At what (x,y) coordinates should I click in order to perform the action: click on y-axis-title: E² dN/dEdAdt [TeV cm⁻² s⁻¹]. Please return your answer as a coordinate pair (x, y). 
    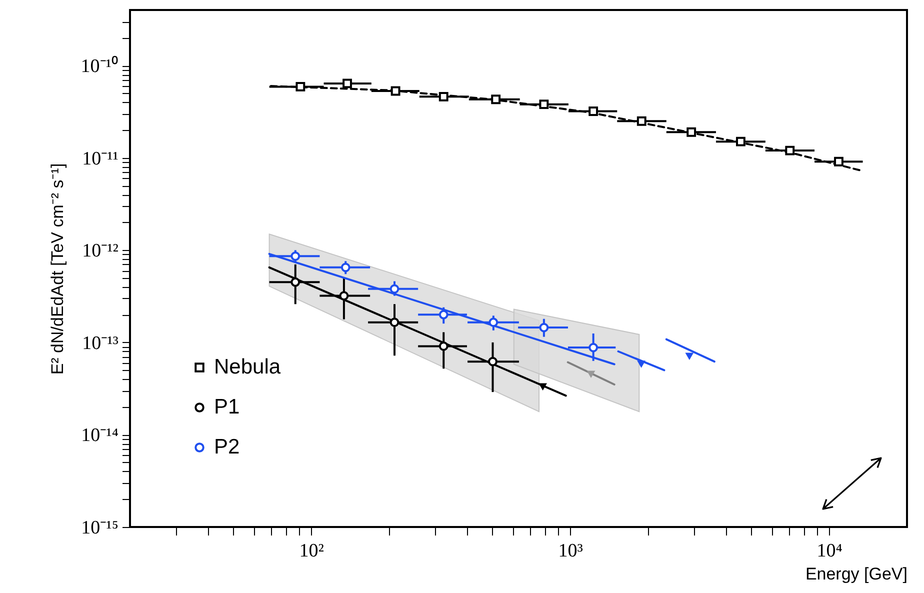
    Looking at the image, I should click on (57, 269).